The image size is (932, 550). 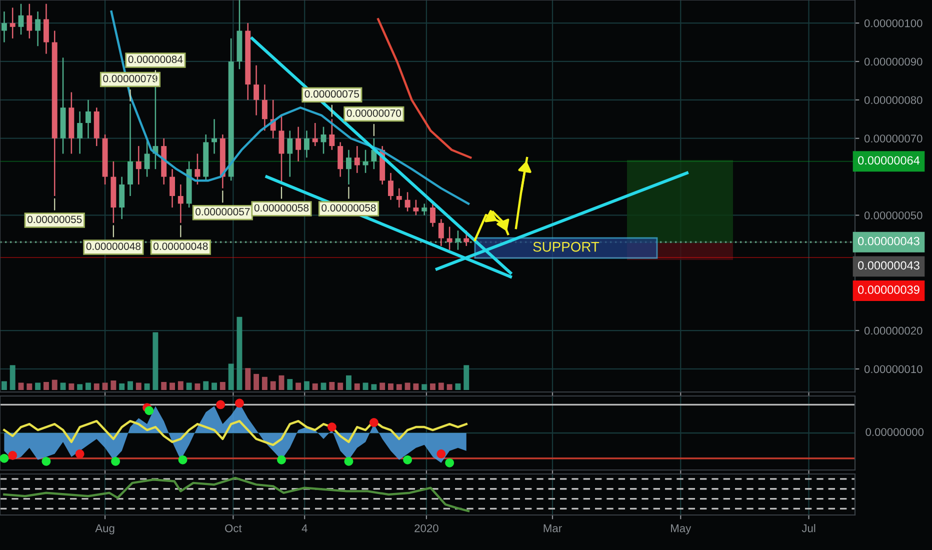 I want to click on x-tick-label: Mar, so click(x=553, y=528).